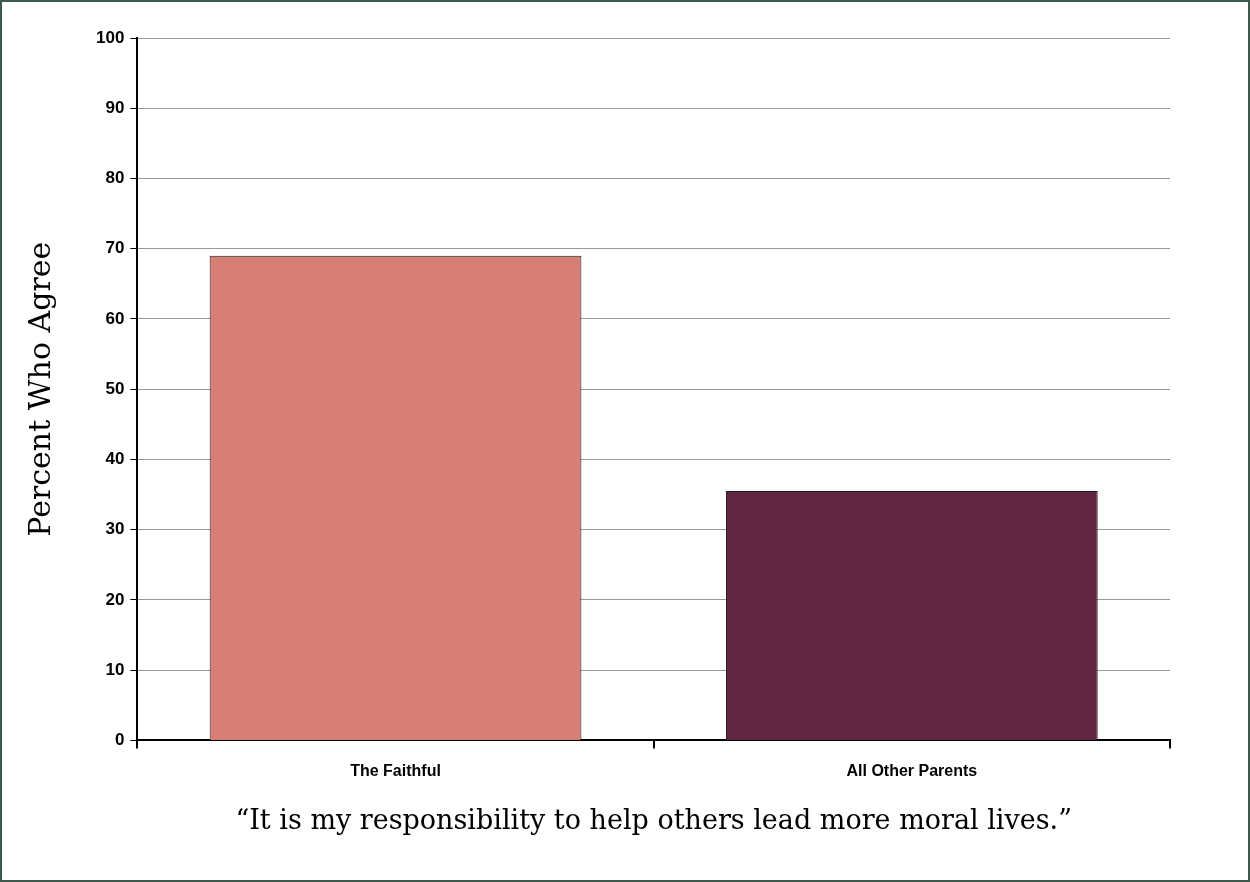 Image resolution: width=1250 pixels, height=882 pixels. I want to click on y-tick-label: 10, so click(115, 669).